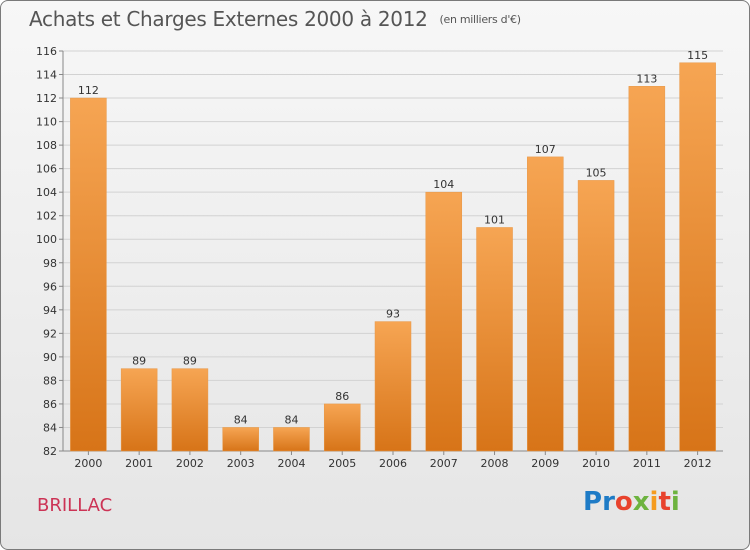 This screenshot has width=750, height=550. What do you see at coordinates (596, 172) in the screenshot?
I see `data-label: 105` at bounding box center [596, 172].